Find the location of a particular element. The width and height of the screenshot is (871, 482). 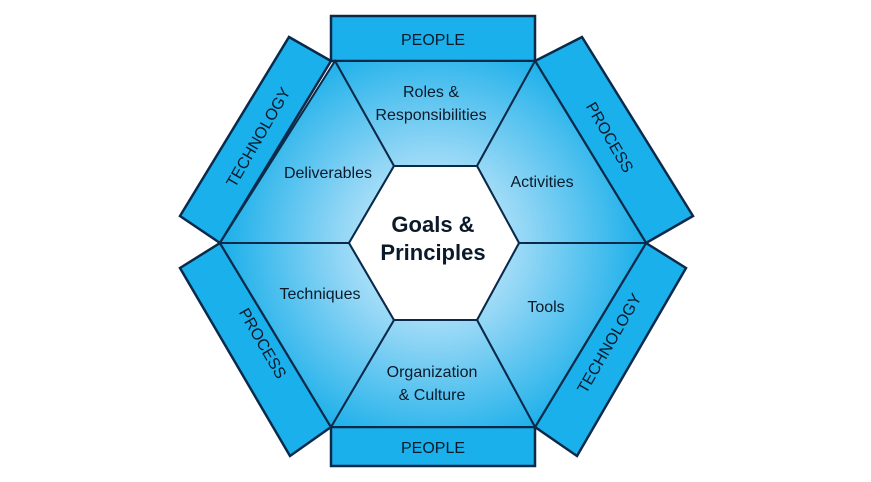

center-hexagon is located at coordinates (434, 243).